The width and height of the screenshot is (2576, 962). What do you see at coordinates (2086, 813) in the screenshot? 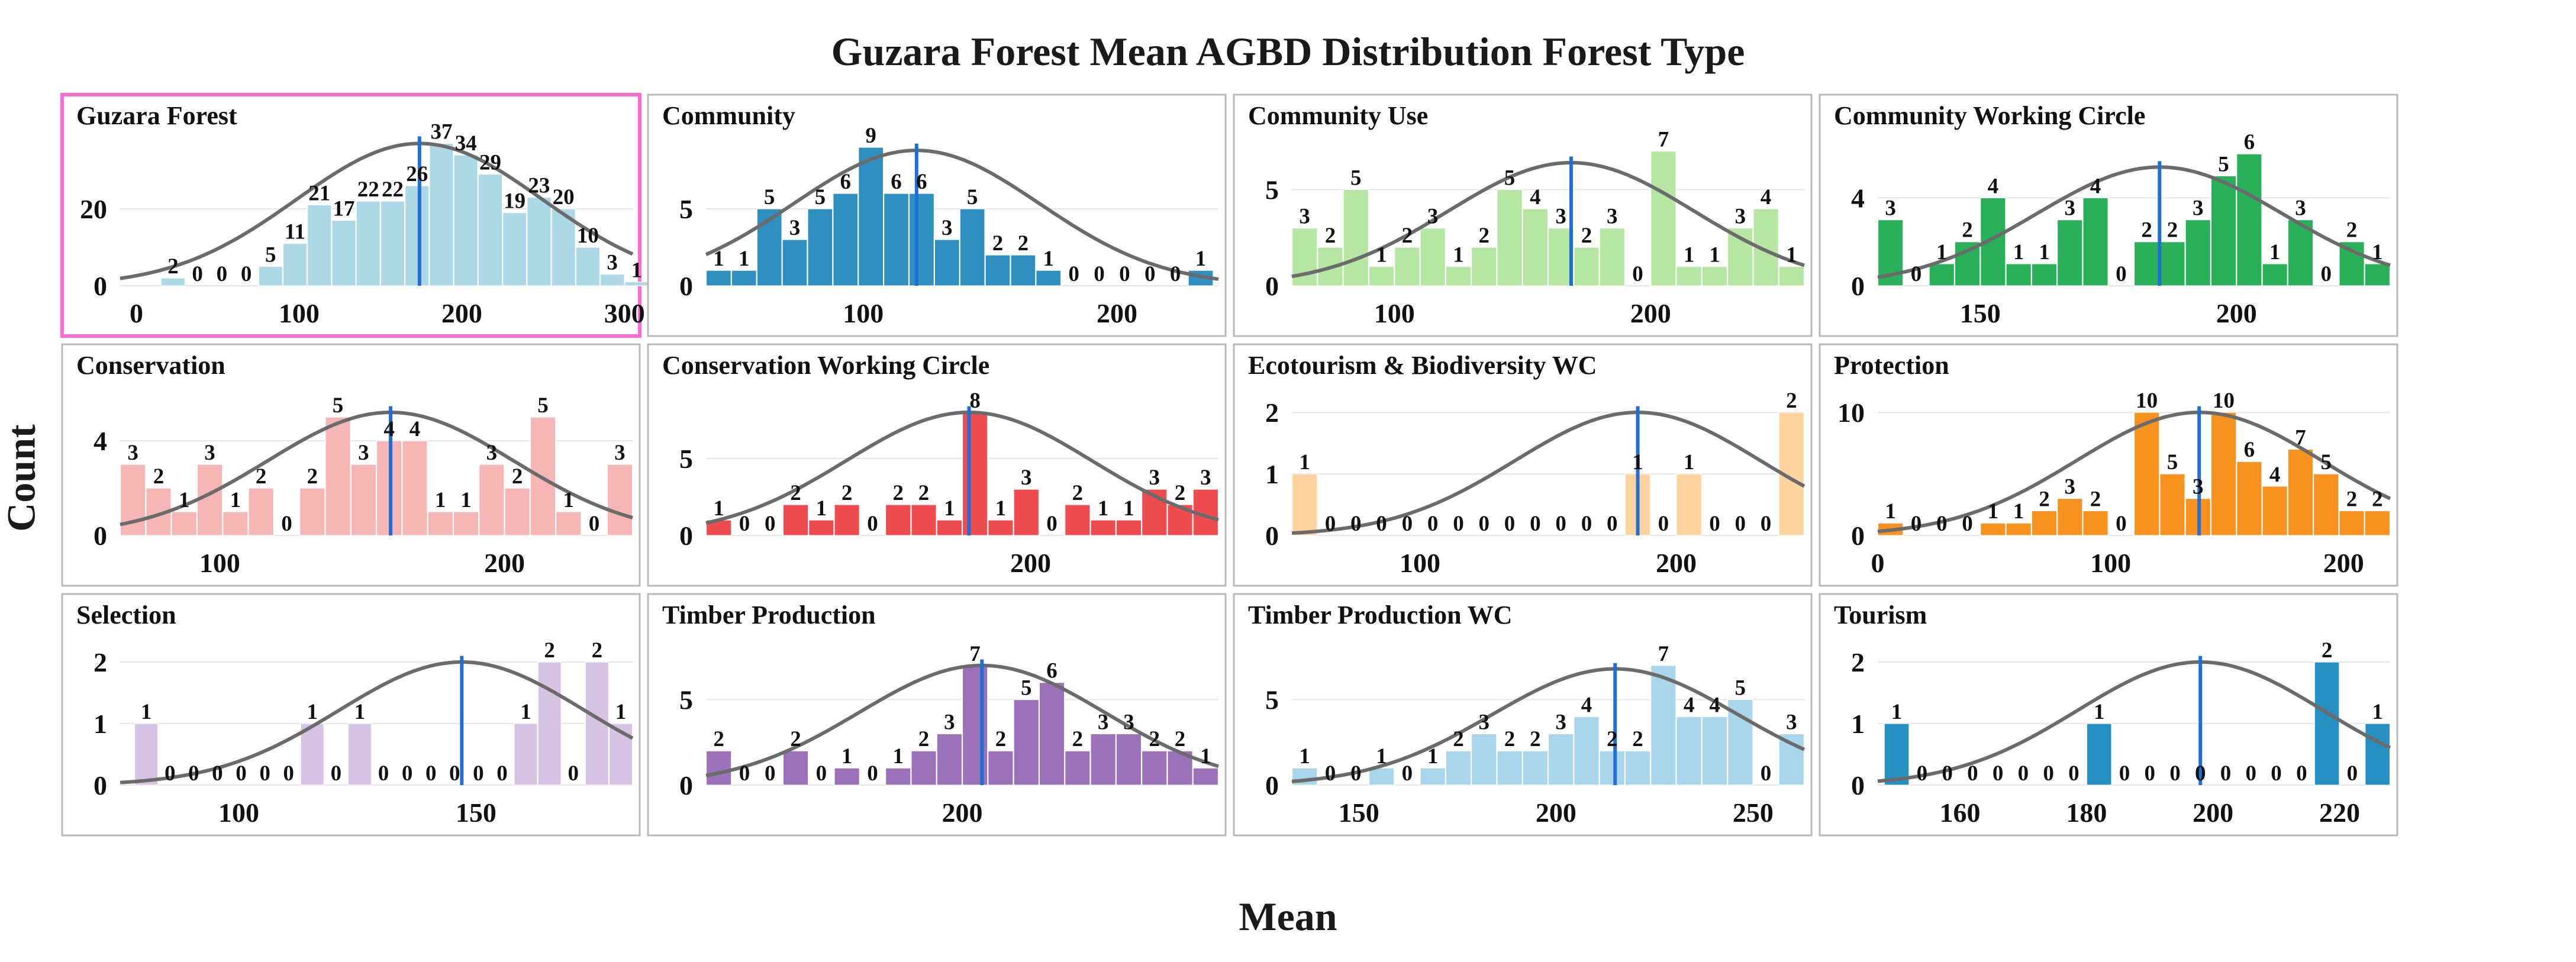
I see `x-tick-label: 180` at bounding box center [2086, 813].